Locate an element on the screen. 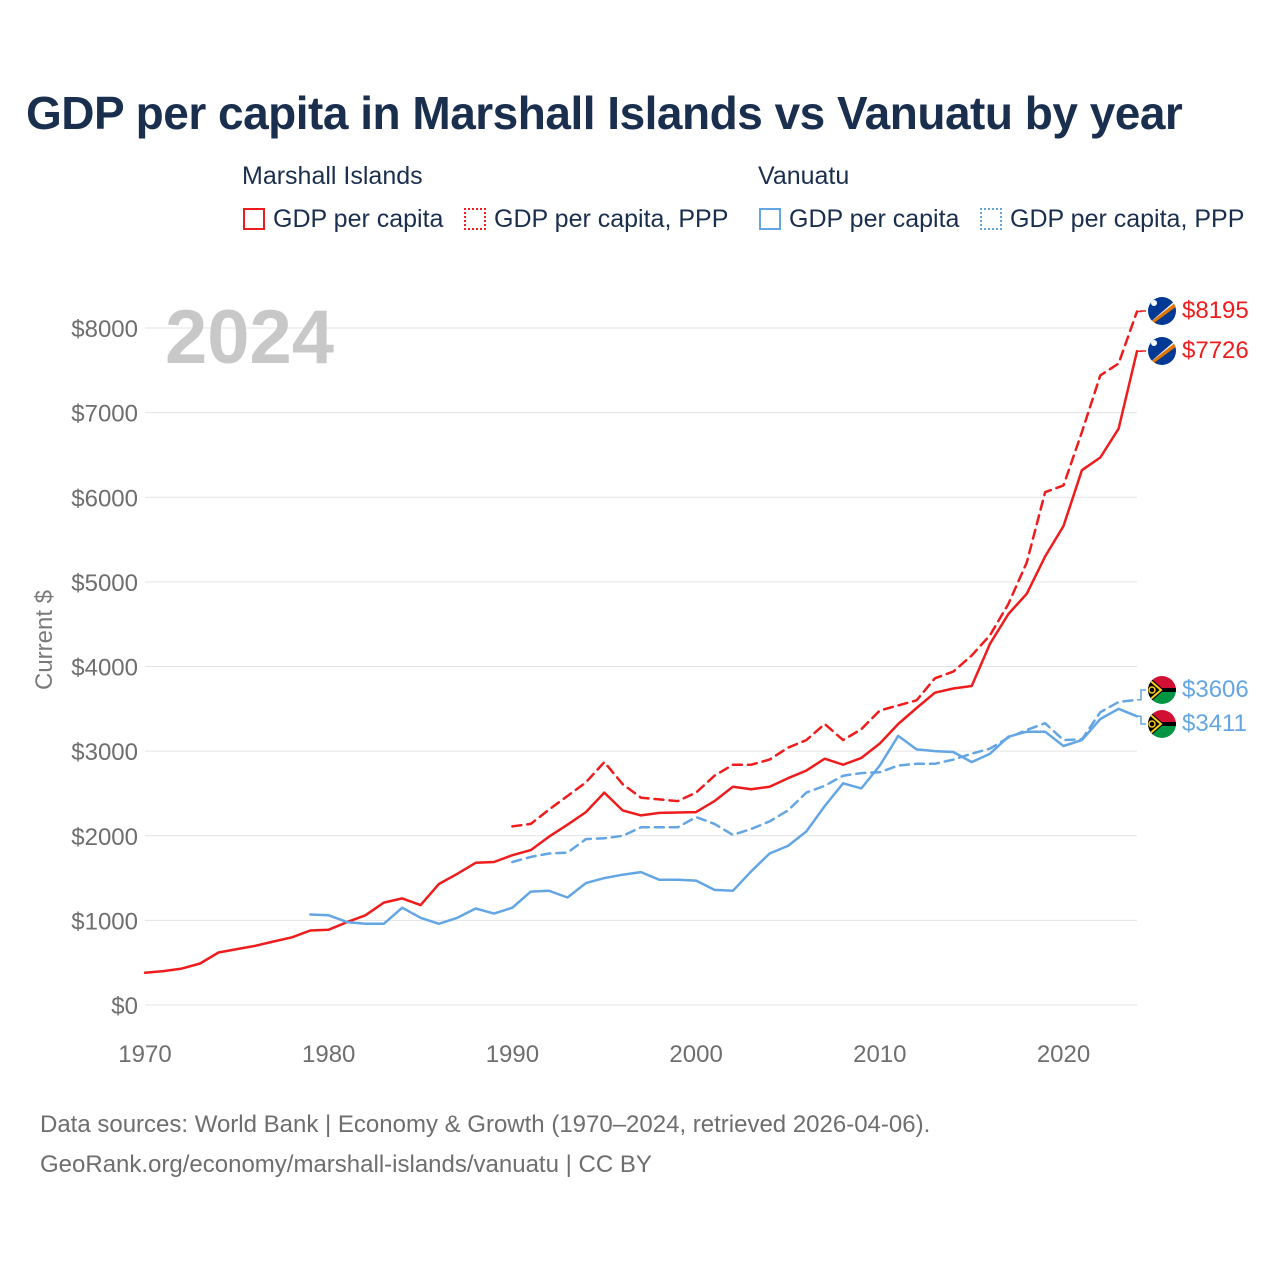 Image resolution: width=1280 pixels, height=1280 pixels. legend-group-vanuatu: Vanuatu is located at coordinates (804, 176).